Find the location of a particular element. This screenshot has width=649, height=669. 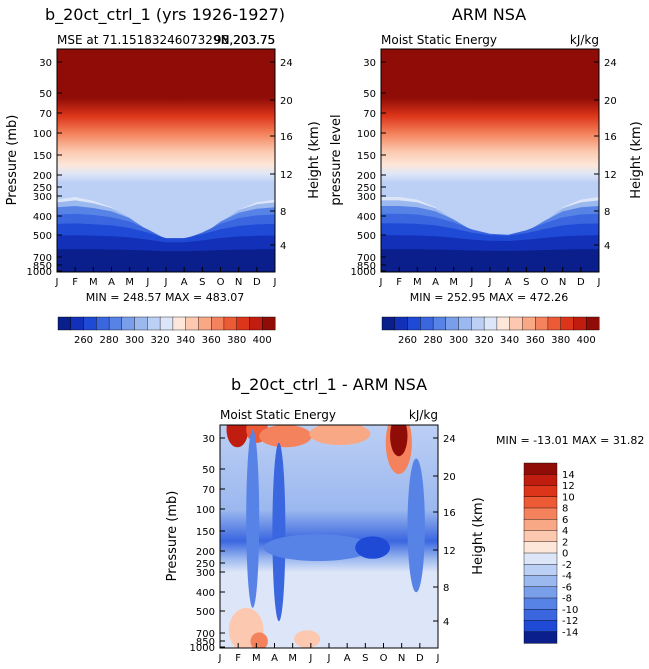

model-ylabel-right: Height (km) is located at coordinates (314, 159).